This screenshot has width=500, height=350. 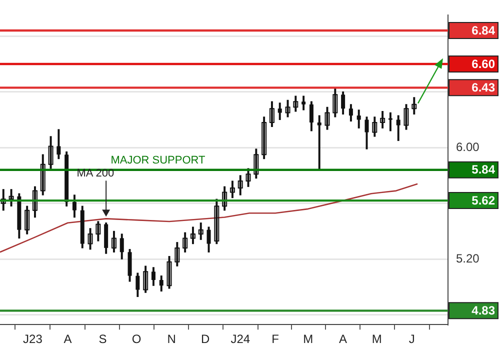 What do you see at coordinates (102, 339) in the screenshot?
I see `x-tick-label: S` at bounding box center [102, 339].